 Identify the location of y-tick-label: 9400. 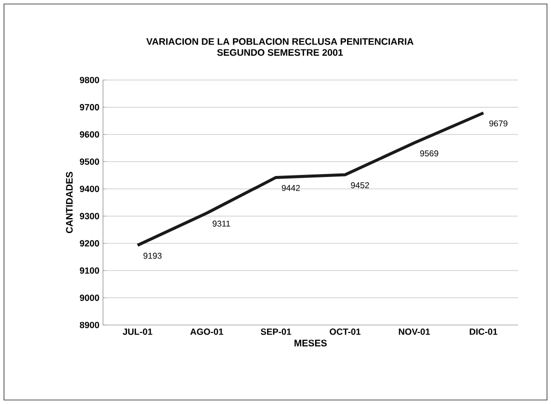
(90, 189).